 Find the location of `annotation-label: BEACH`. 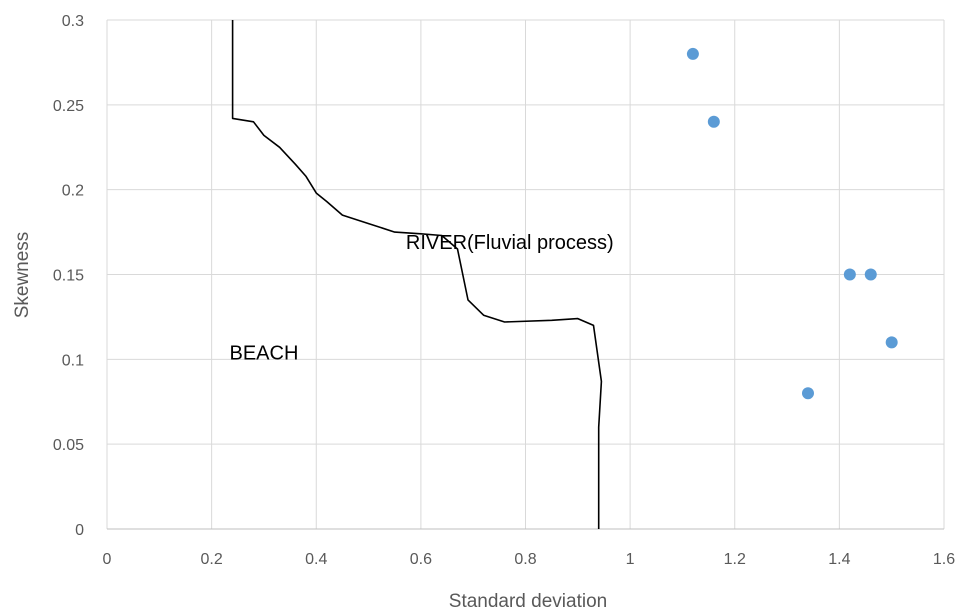

annotation-label: BEACH is located at coordinates (263, 353).